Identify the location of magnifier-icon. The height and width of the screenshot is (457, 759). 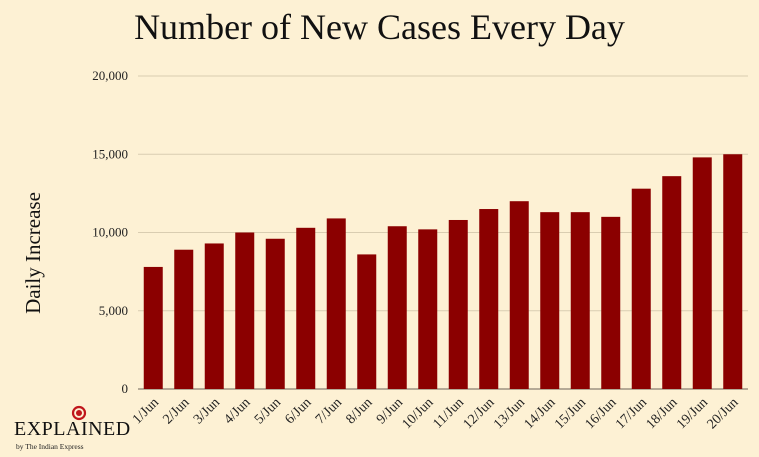
(79, 413).